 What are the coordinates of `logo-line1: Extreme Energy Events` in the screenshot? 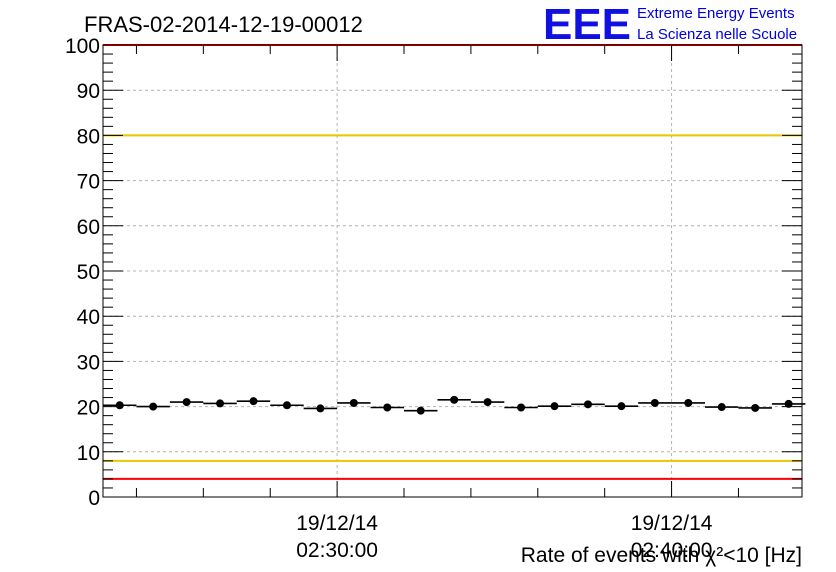 It's located at (716, 13).